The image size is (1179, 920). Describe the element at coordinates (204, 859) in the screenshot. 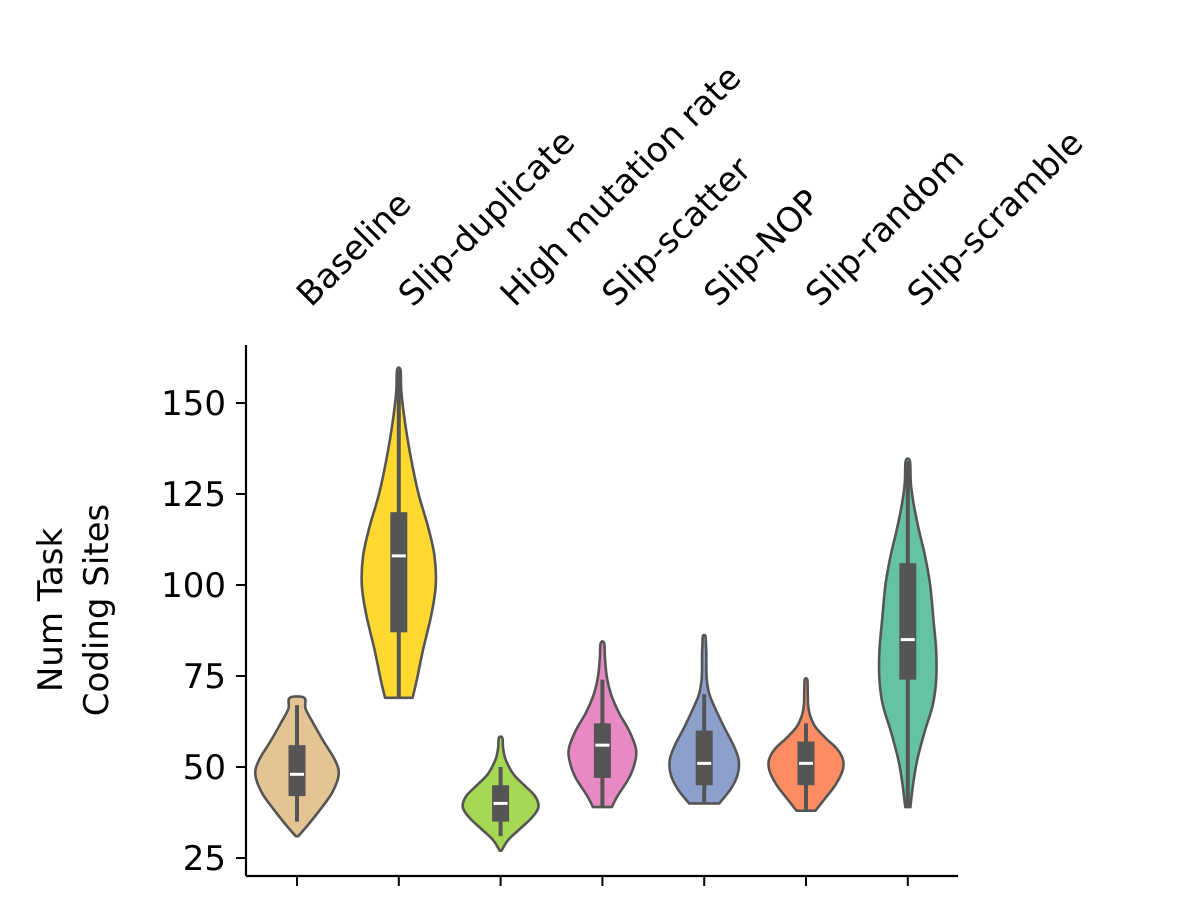

I see `y-tick-label: 25` at that location.